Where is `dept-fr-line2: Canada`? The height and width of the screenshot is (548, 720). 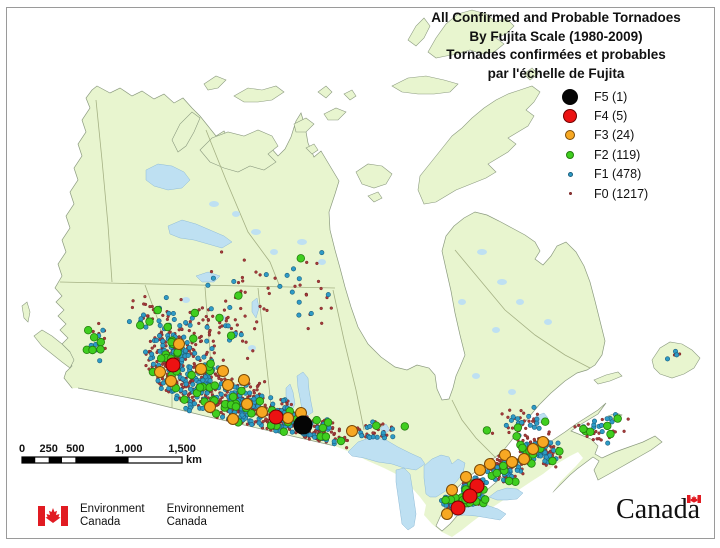 dept-fr-line2: Canada is located at coordinates (186, 521).